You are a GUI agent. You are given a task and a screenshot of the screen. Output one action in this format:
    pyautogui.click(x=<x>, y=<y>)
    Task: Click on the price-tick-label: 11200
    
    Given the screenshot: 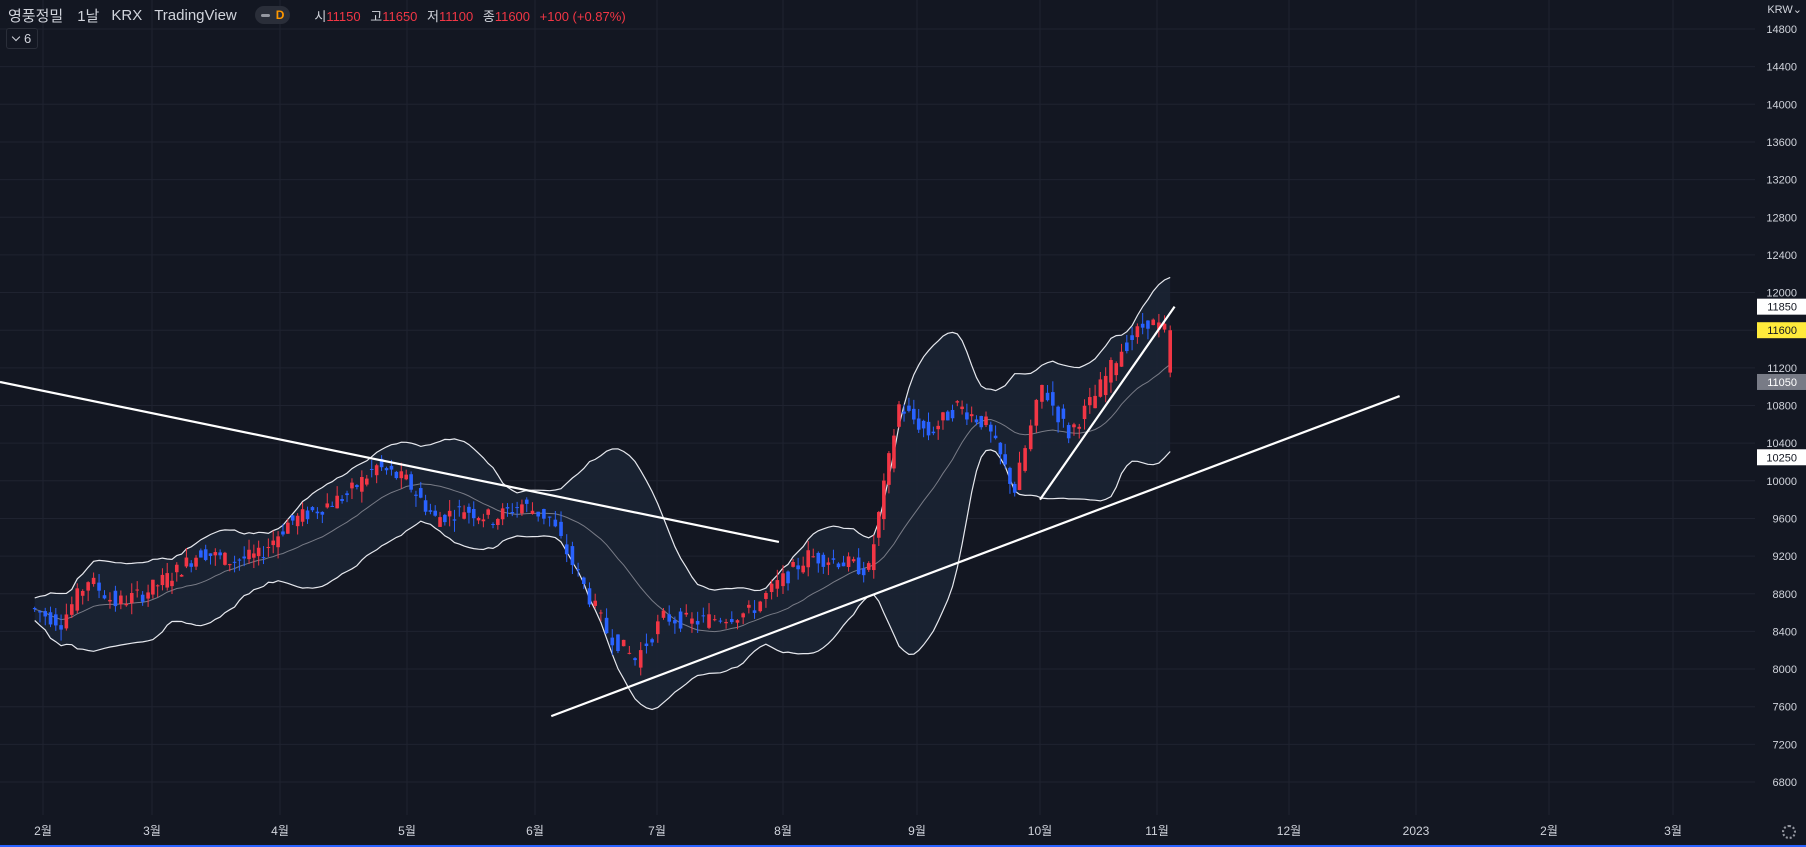 What is the action you would take?
    pyautogui.click(x=1782, y=369)
    